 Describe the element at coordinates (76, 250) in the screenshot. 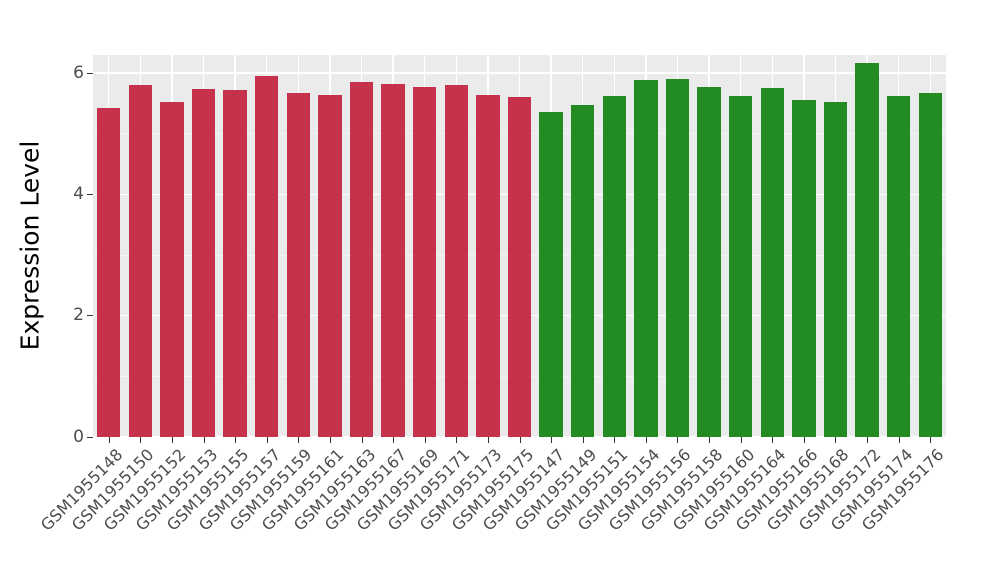

I see `y-axis-ticks: 0 2 4 6` at that location.